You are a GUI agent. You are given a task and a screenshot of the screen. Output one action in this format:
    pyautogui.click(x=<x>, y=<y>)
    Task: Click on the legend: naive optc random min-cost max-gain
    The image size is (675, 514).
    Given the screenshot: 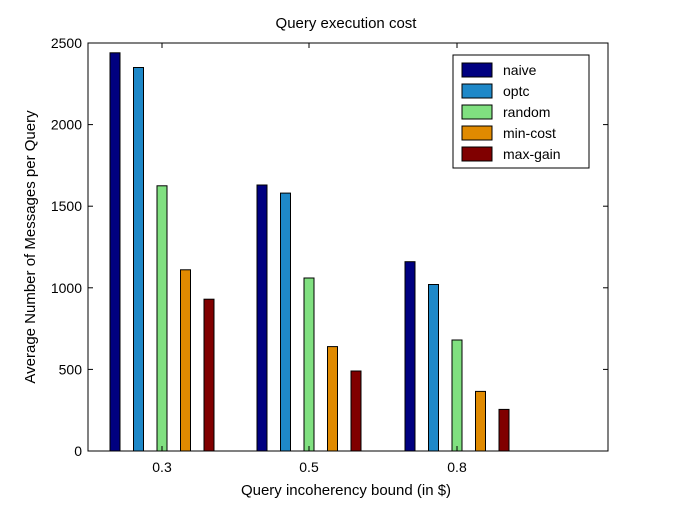 What is the action you would take?
    pyautogui.click(x=521, y=111)
    